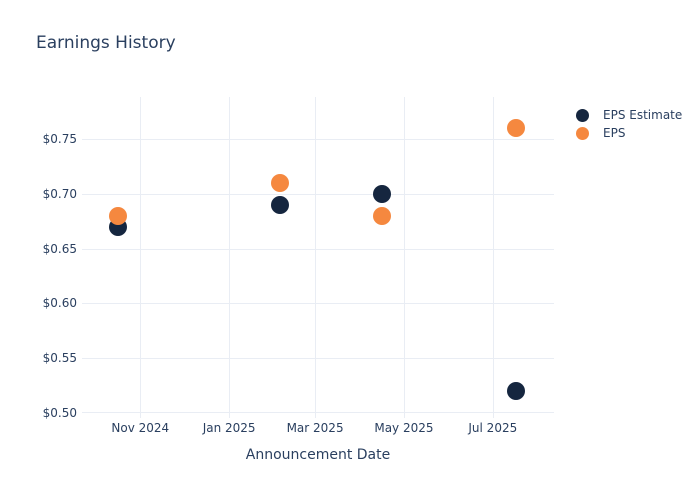 This screenshot has height=500, width=700. Describe the element at coordinates (59, 193) in the screenshot. I see `y-tick-label: $0.70` at that location.